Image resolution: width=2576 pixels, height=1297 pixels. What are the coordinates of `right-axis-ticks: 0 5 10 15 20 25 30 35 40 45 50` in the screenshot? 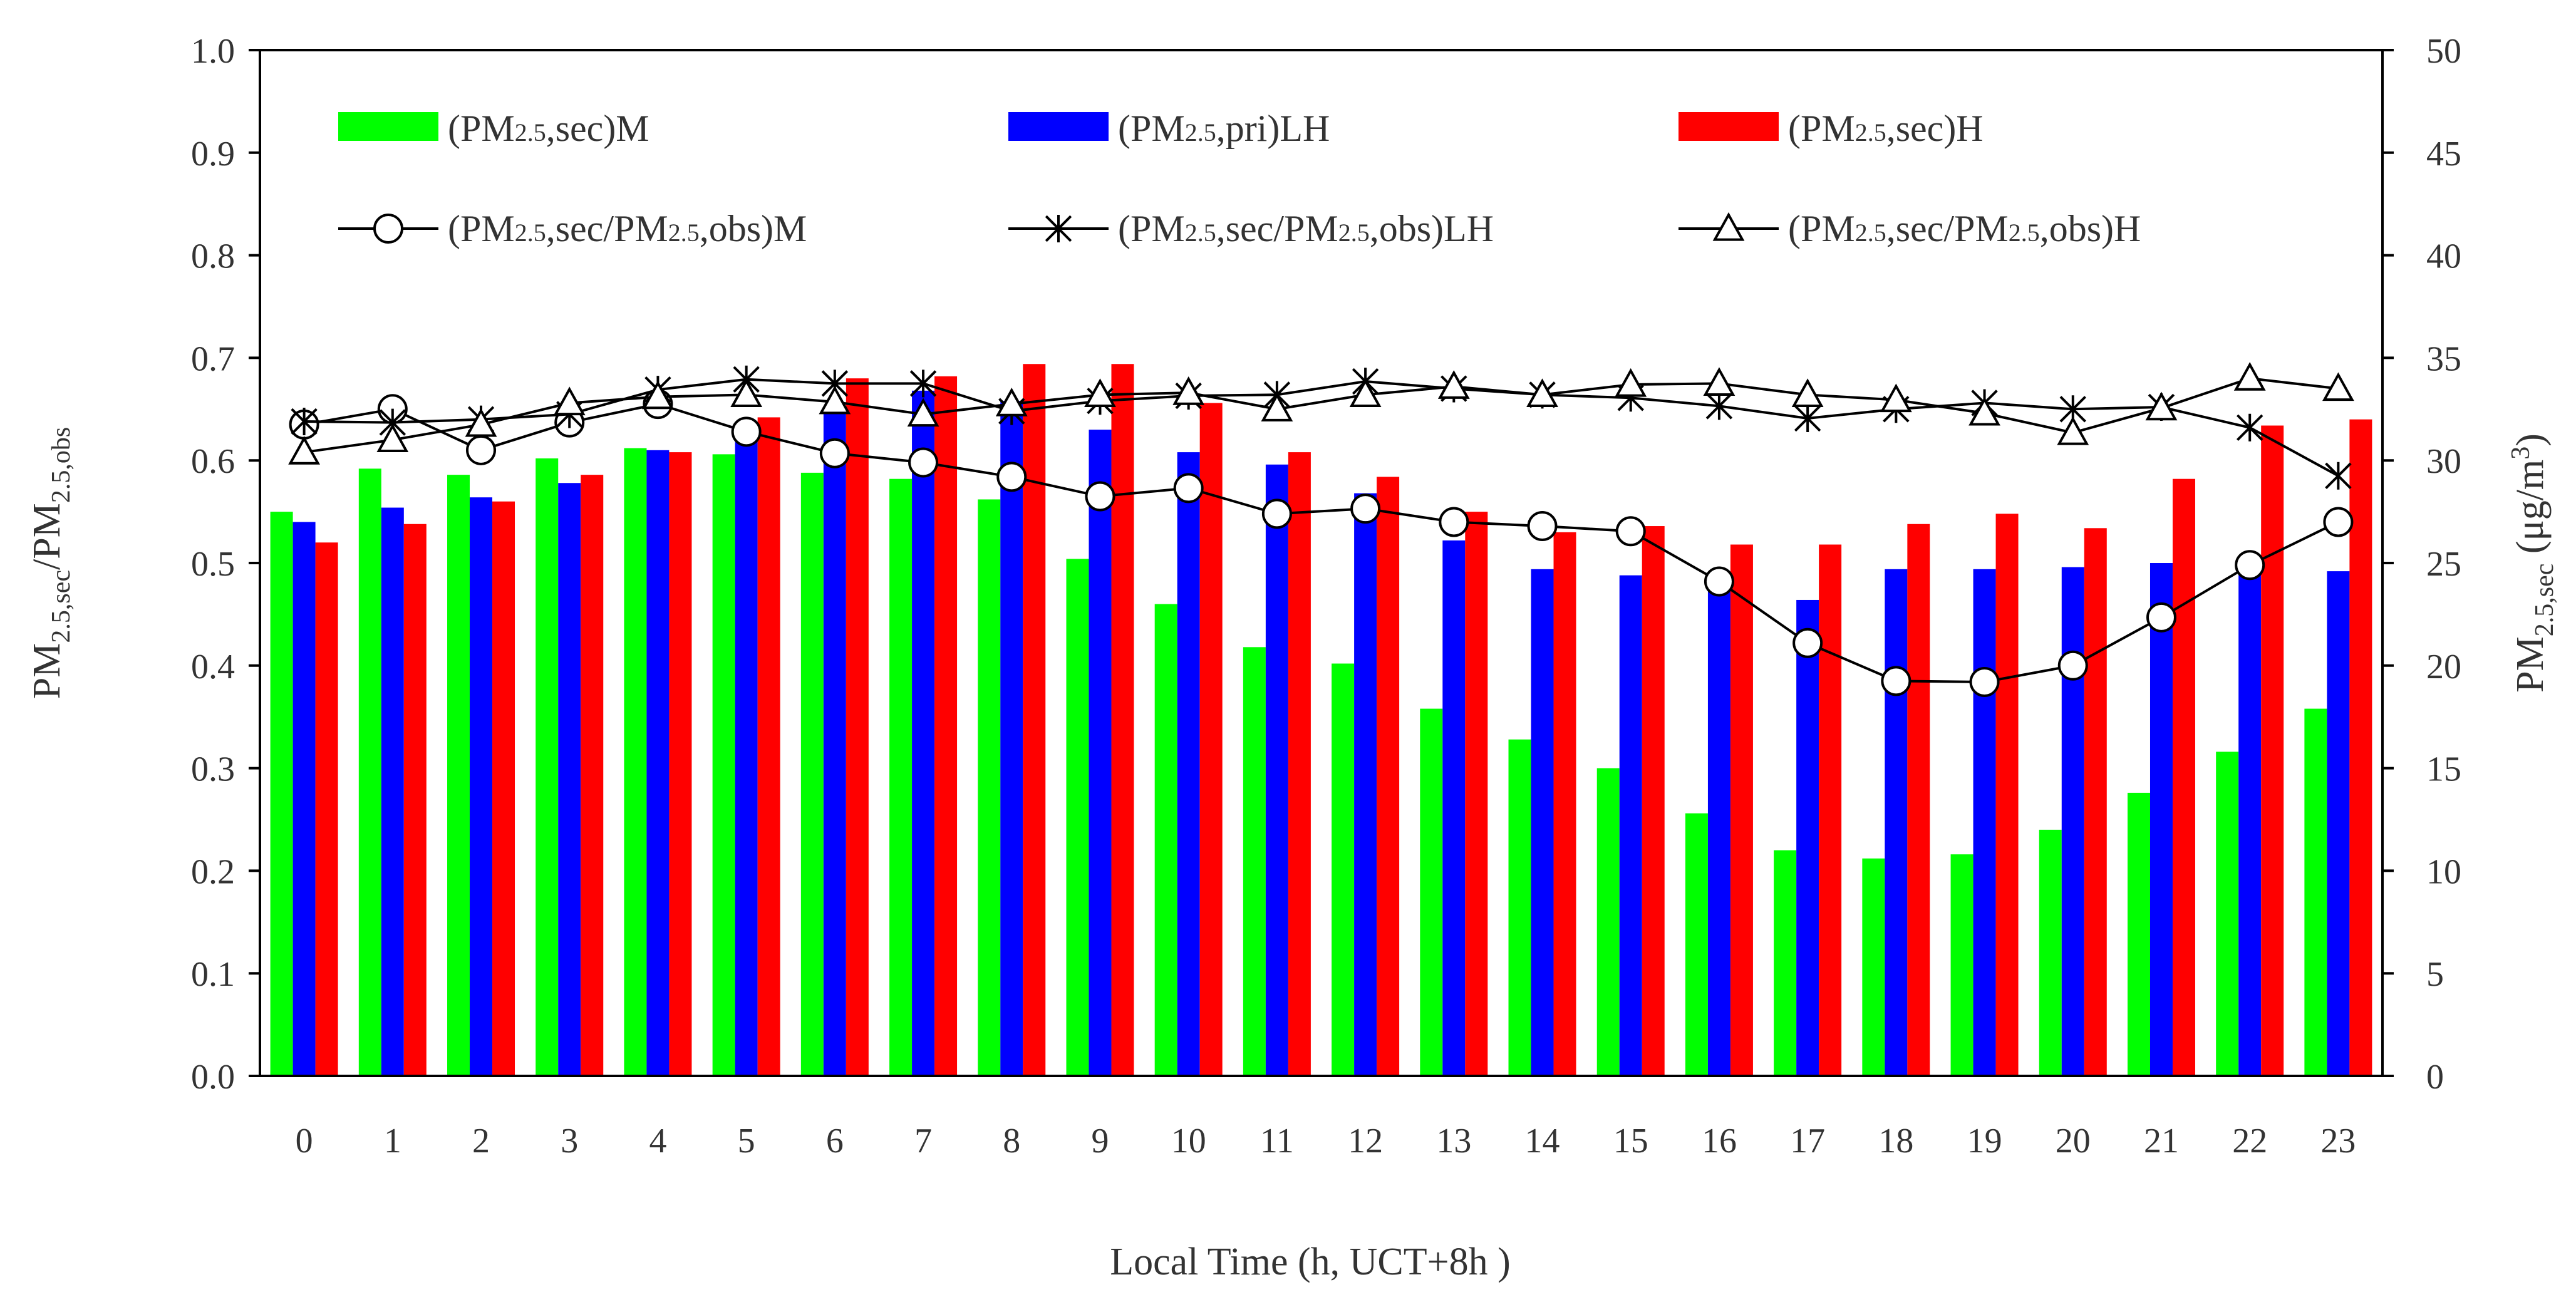 It's located at (2421, 564).